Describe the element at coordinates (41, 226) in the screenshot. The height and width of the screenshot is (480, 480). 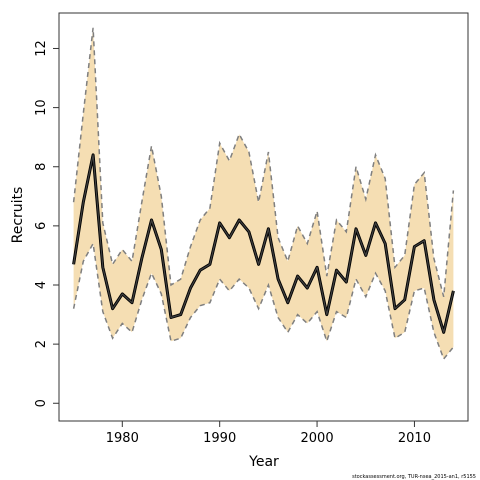
I see `y-tick-label: 6` at that location.